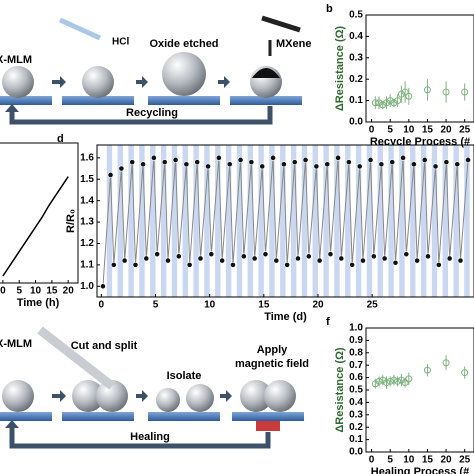 This screenshot has width=474, height=474. Describe the element at coordinates (329, 9) in the screenshot. I see `panel-label: b` at that location.